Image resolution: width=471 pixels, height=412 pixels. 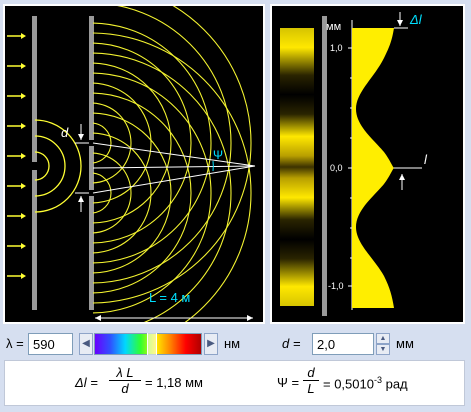 What do you see at coordinates (336, 48) in the screenshot?
I see `tick-label-top: 1,0` at bounding box center [336, 48].